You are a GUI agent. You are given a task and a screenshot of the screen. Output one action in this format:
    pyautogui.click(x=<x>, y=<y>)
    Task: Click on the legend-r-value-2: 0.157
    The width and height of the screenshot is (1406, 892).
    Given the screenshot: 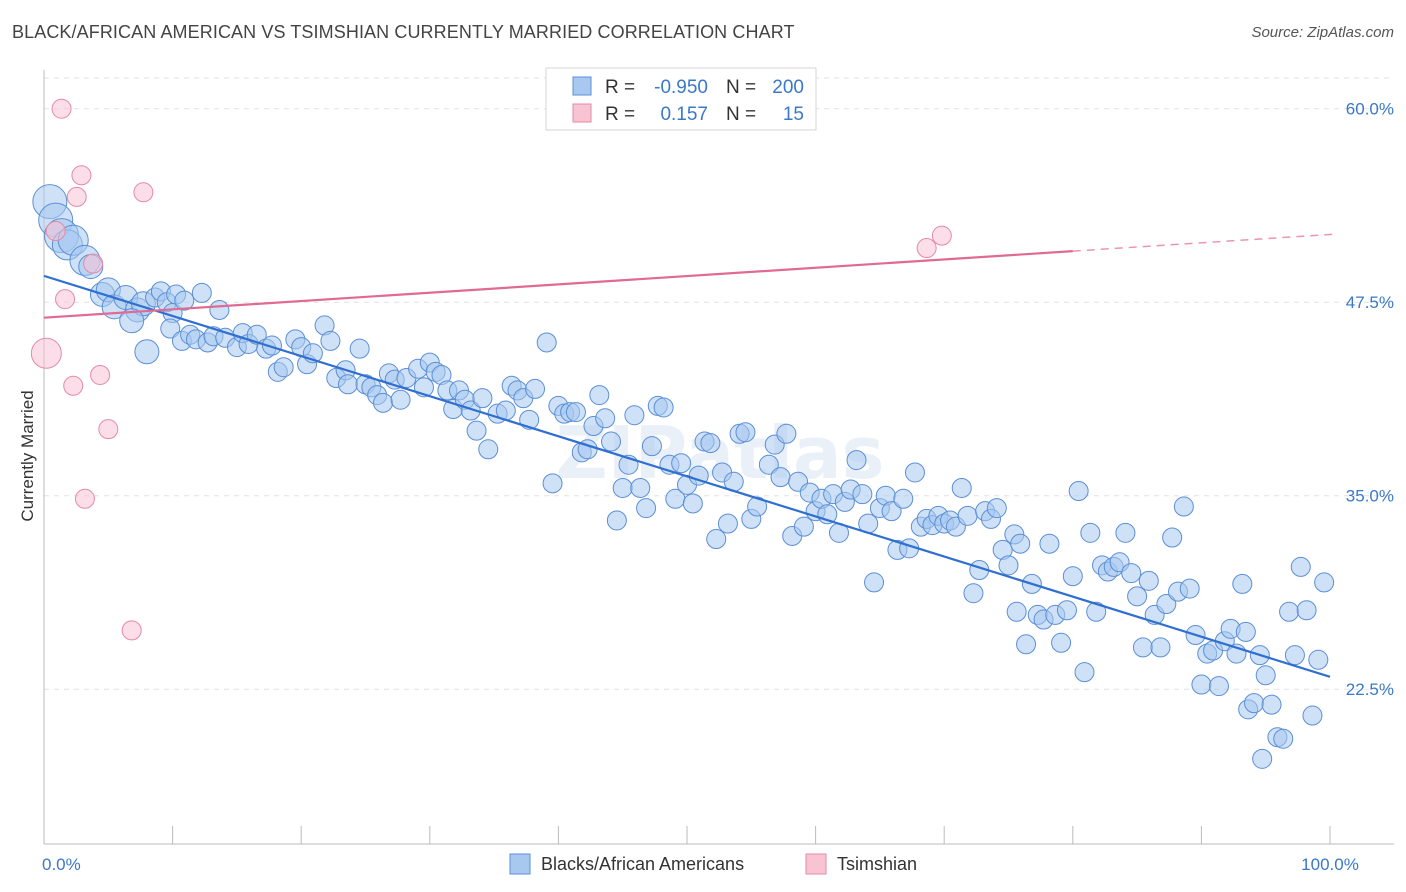 What is the action you would take?
    pyautogui.click(x=684, y=114)
    